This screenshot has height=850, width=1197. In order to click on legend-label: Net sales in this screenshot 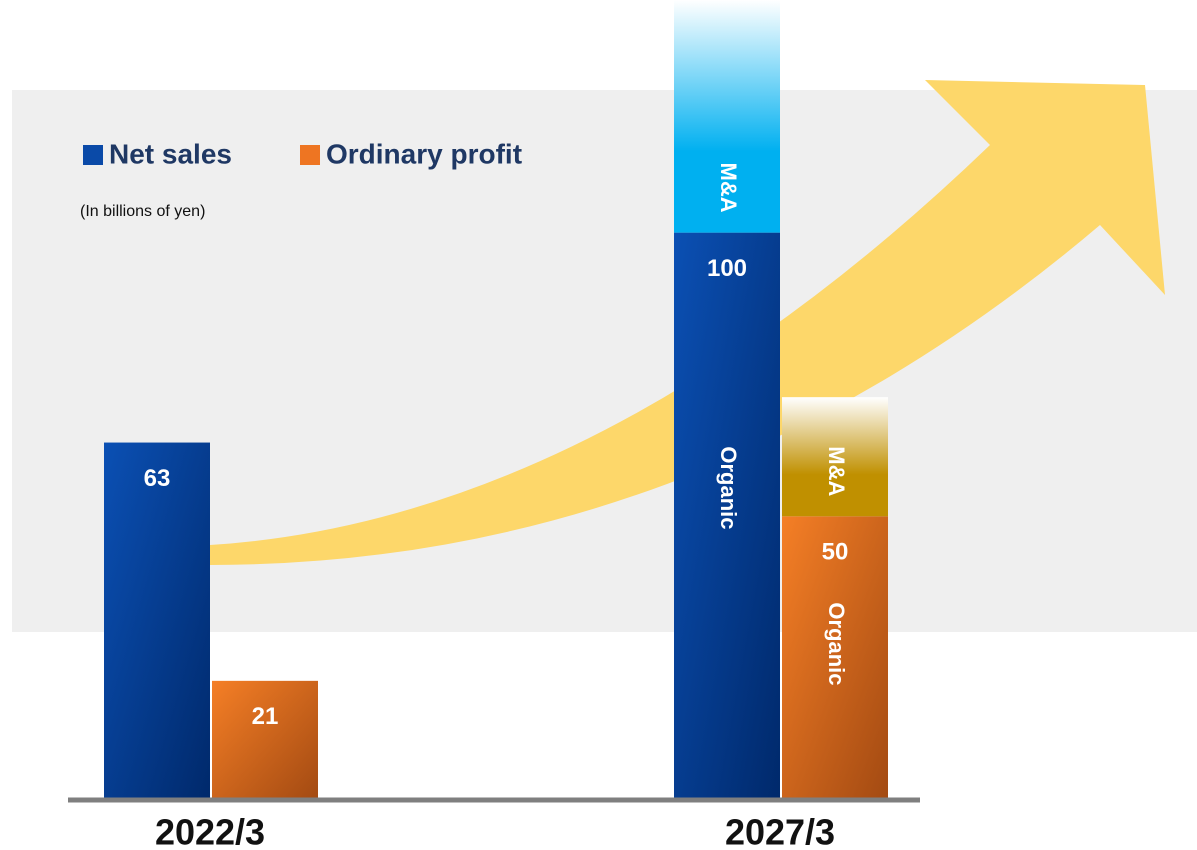, I will do `click(170, 153)`.